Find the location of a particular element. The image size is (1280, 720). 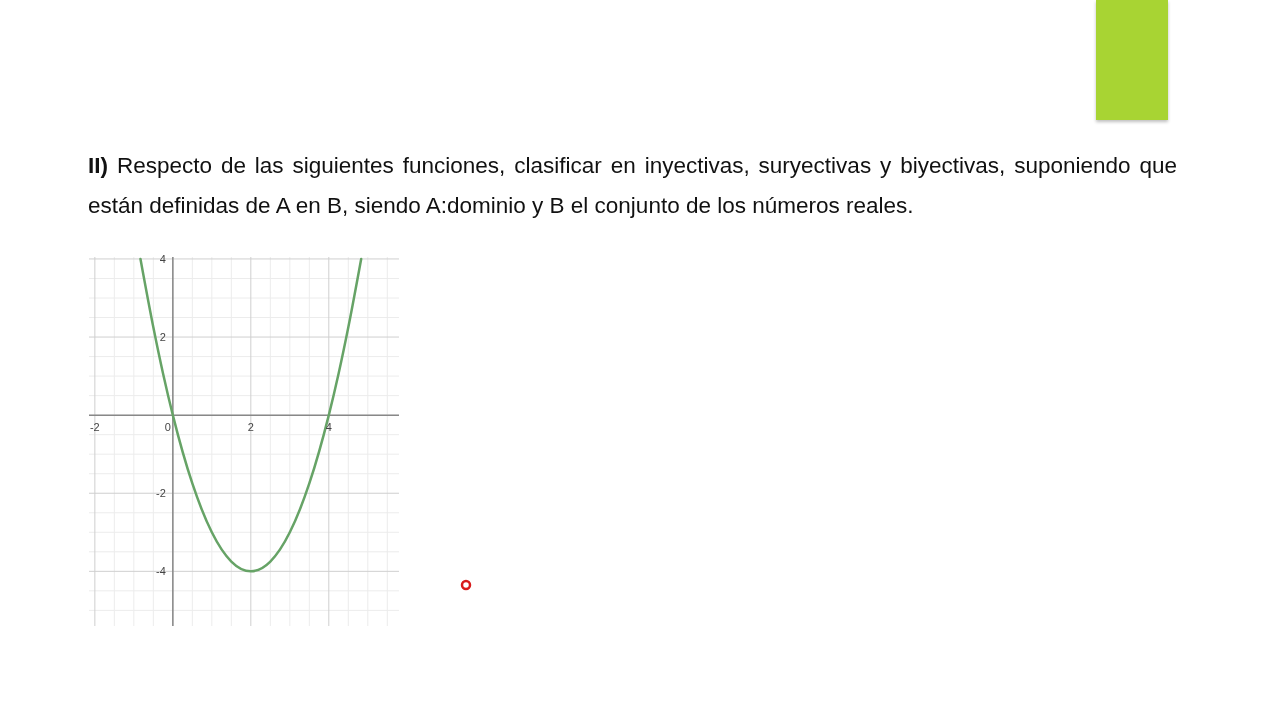

x-tick-label: 0 is located at coordinates (167, 427).